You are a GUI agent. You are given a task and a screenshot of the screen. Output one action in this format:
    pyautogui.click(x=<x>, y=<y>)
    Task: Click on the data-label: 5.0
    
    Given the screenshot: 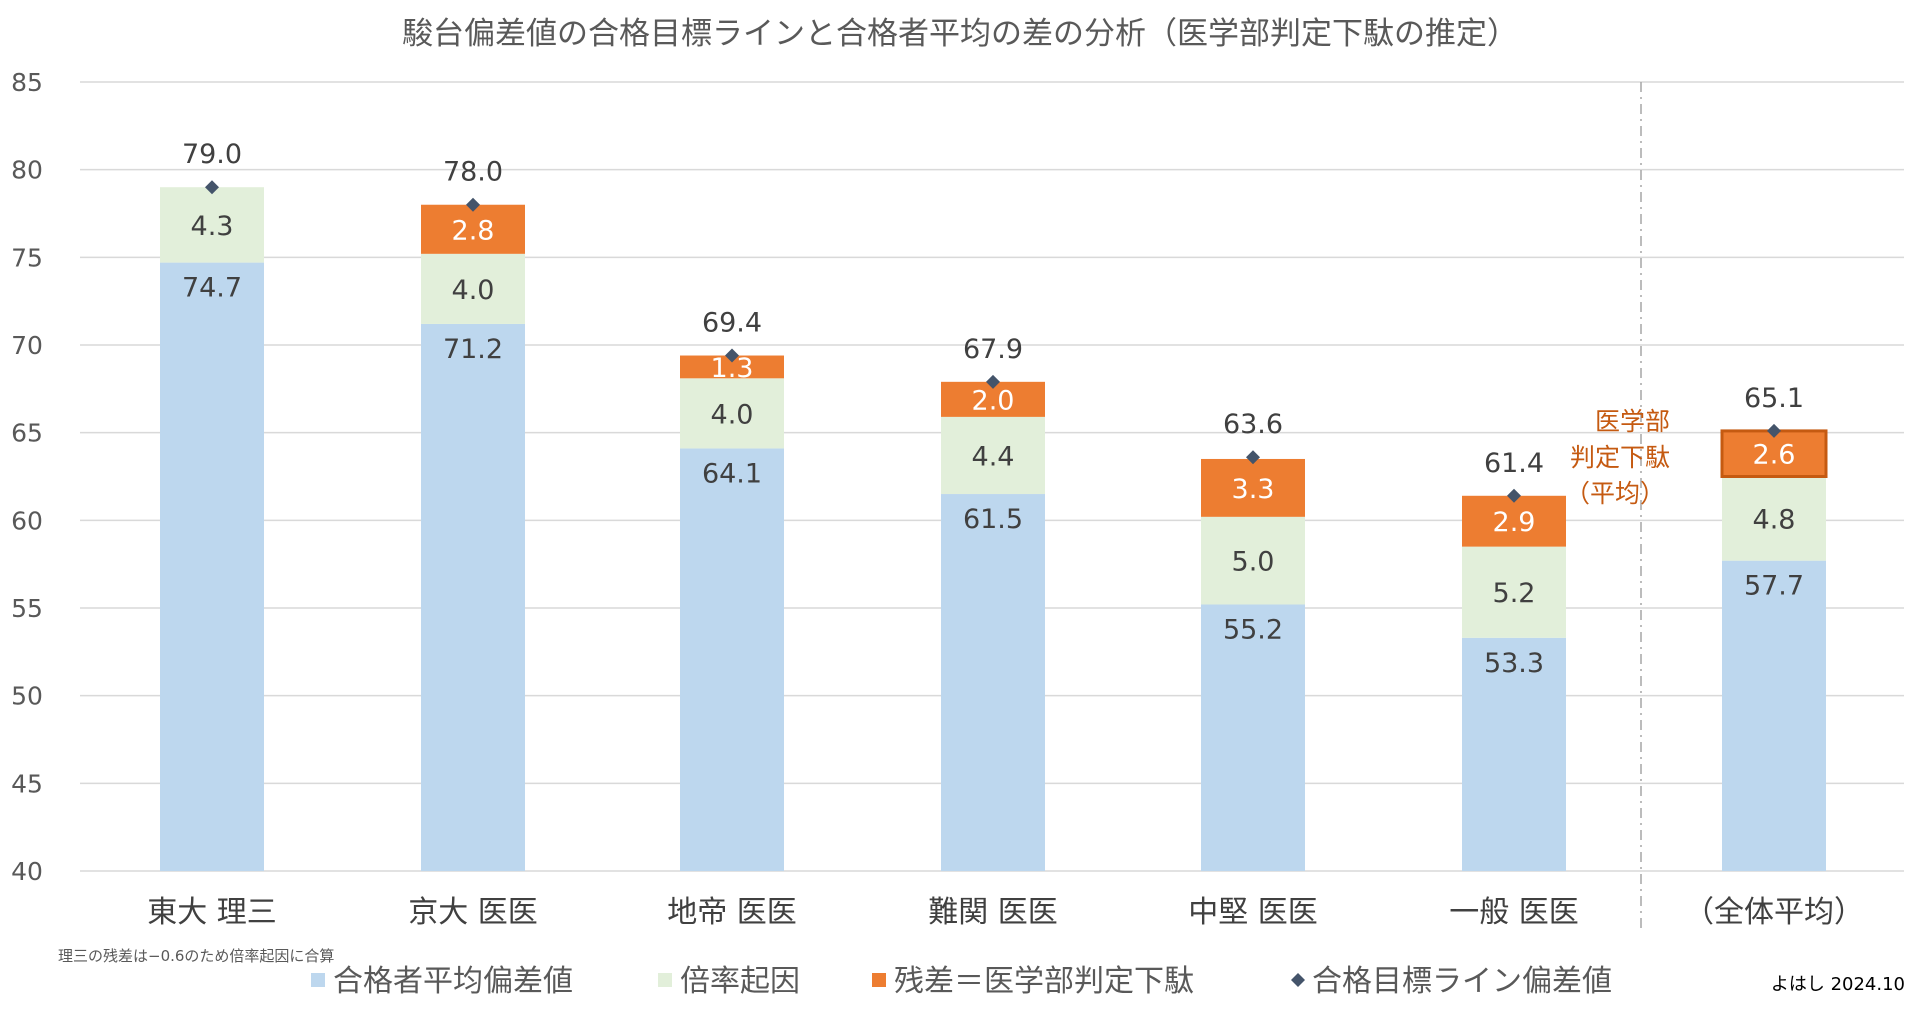 What is the action you would take?
    pyautogui.click(x=1253, y=562)
    